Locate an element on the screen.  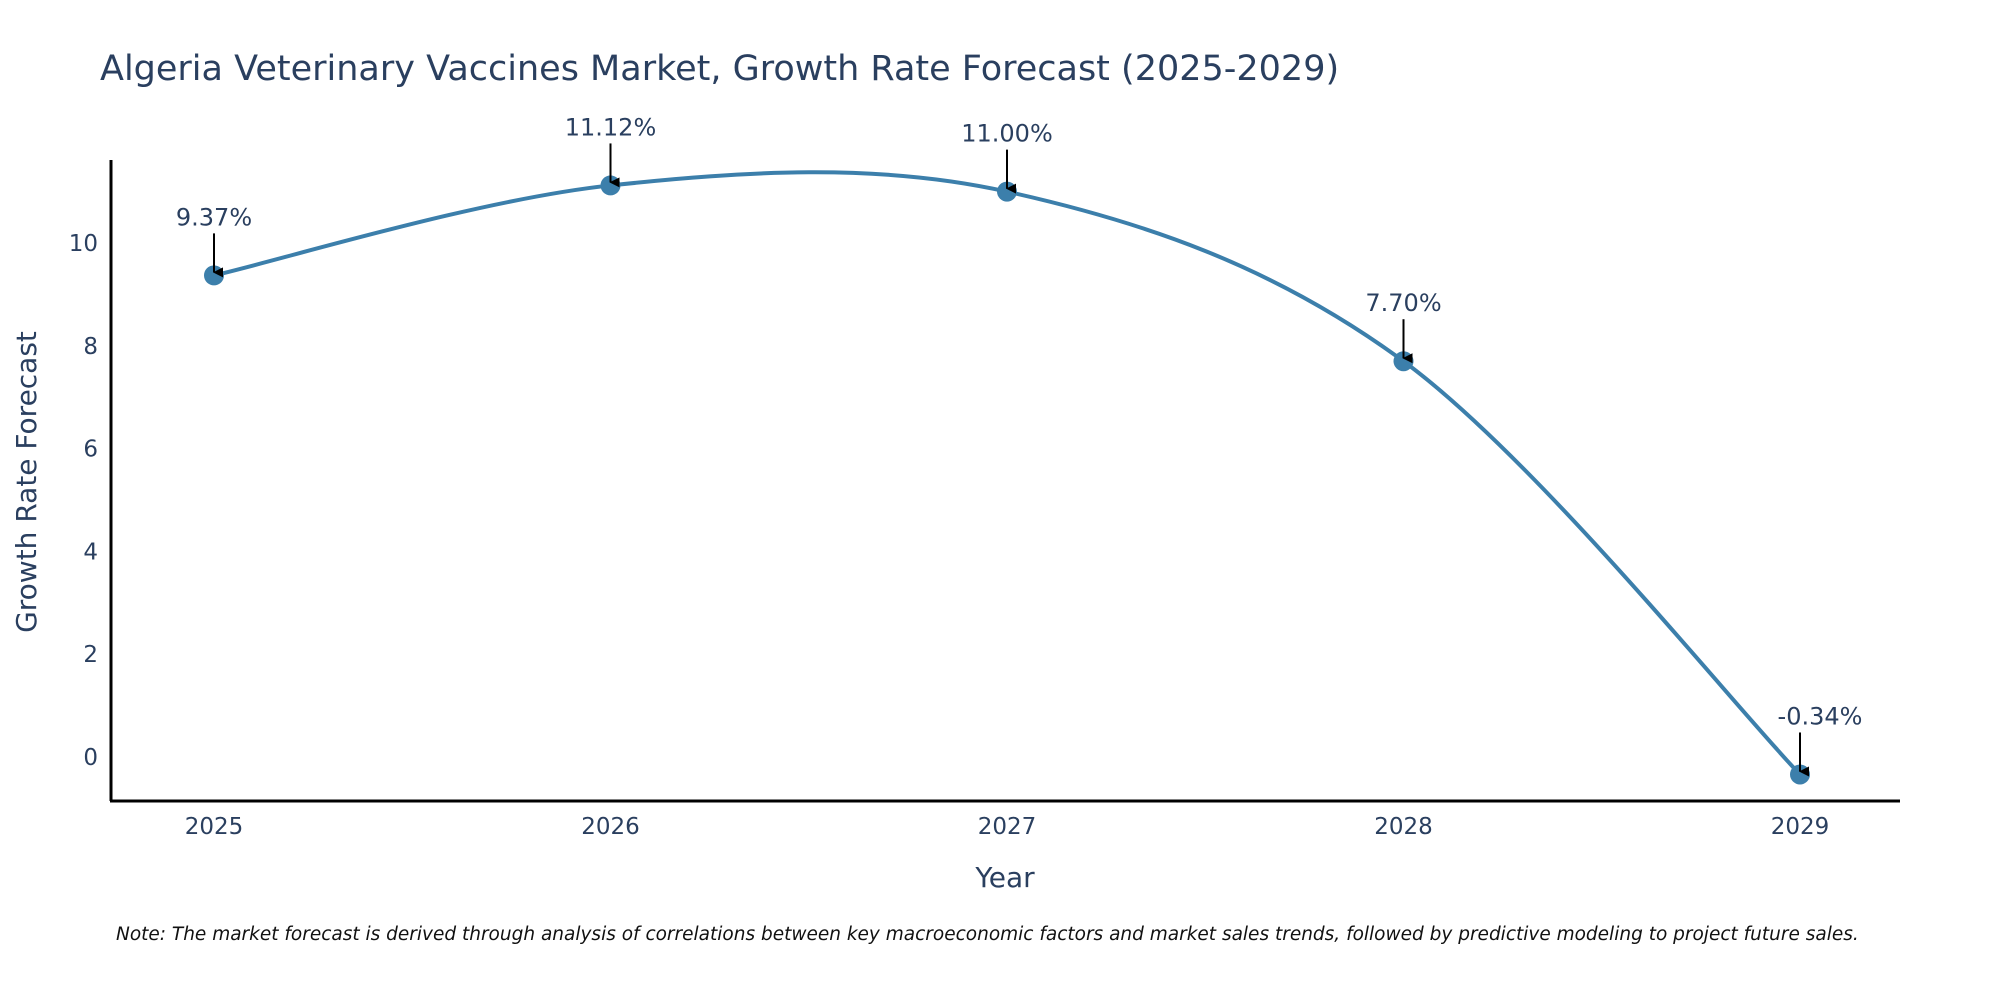
data-label: 9.37% is located at coordinates (214, 217).